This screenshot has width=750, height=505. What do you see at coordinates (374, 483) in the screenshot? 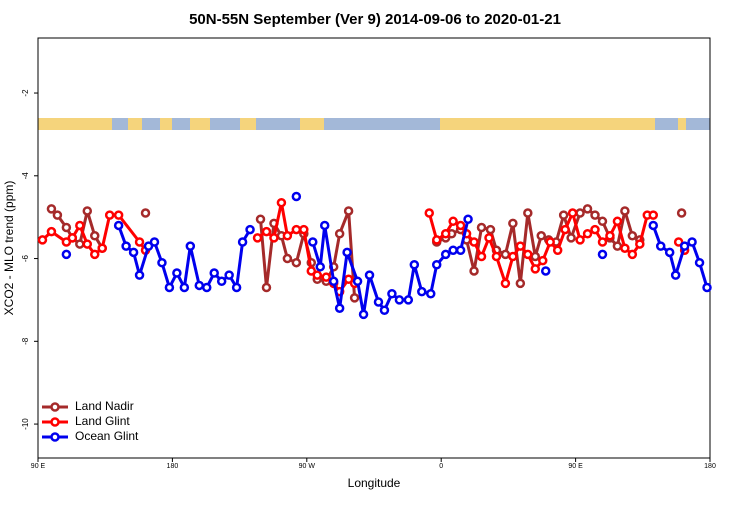
I see `x-axis-label: Longitude` at bounding box center [374, 483].